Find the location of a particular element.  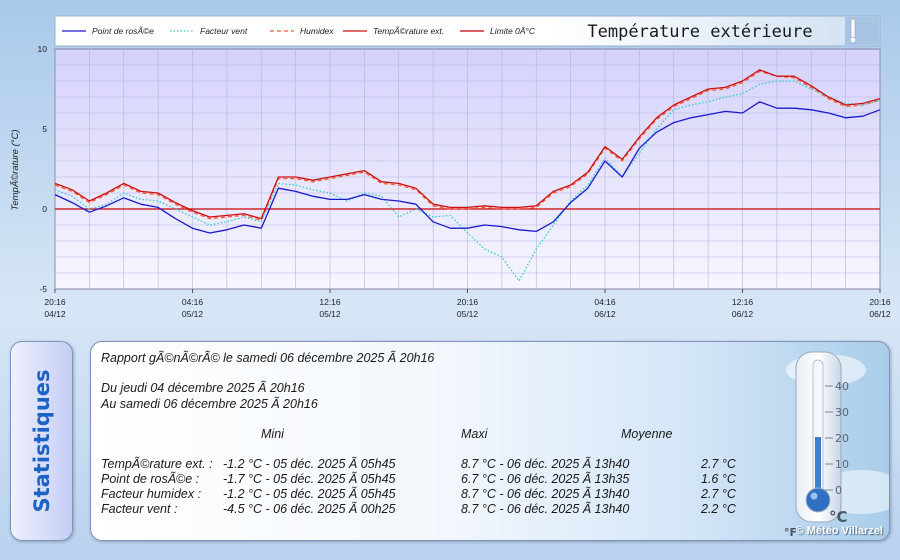

stats-row-mini: -1.7 °C - 05 déc. 2025 Ã 05h45 is located at coordinates (309, 479).